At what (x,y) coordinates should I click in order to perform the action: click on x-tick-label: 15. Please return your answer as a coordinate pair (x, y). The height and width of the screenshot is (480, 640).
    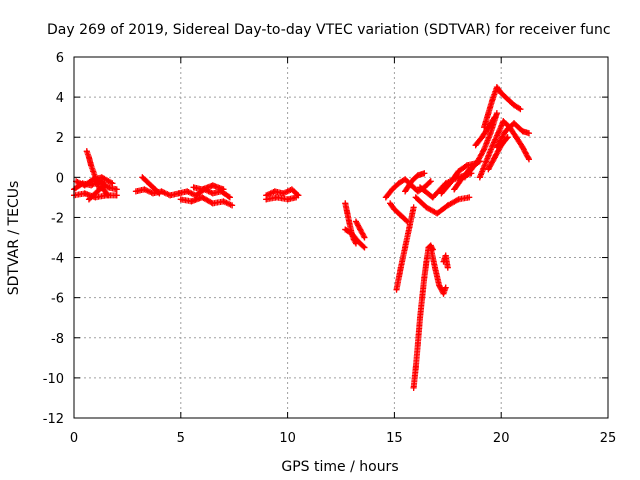
    Looking at the image, I should click on (394, 438).